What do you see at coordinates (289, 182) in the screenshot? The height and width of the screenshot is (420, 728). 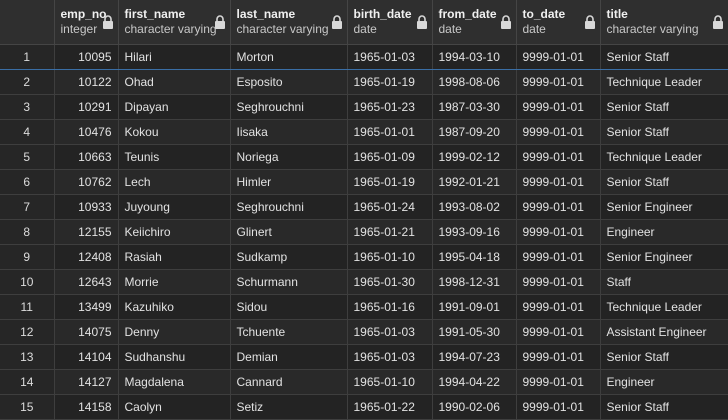 I see `cell-last-name: Himler` at bounding box center [289, 182].